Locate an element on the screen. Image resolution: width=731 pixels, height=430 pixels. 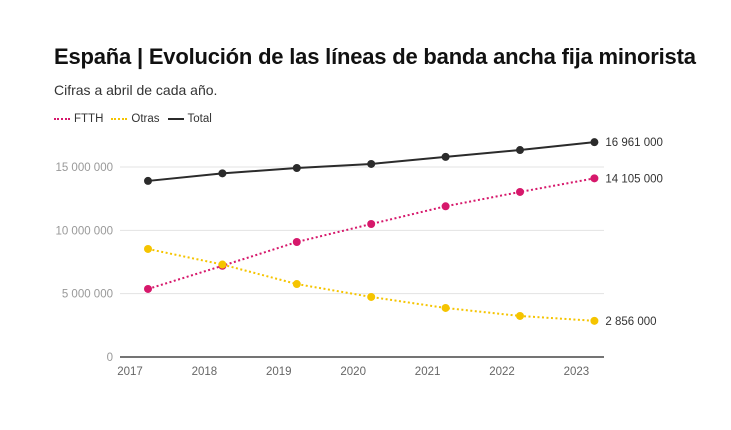
legend: FTTH Otras Total is located at coordinates (137, 119).